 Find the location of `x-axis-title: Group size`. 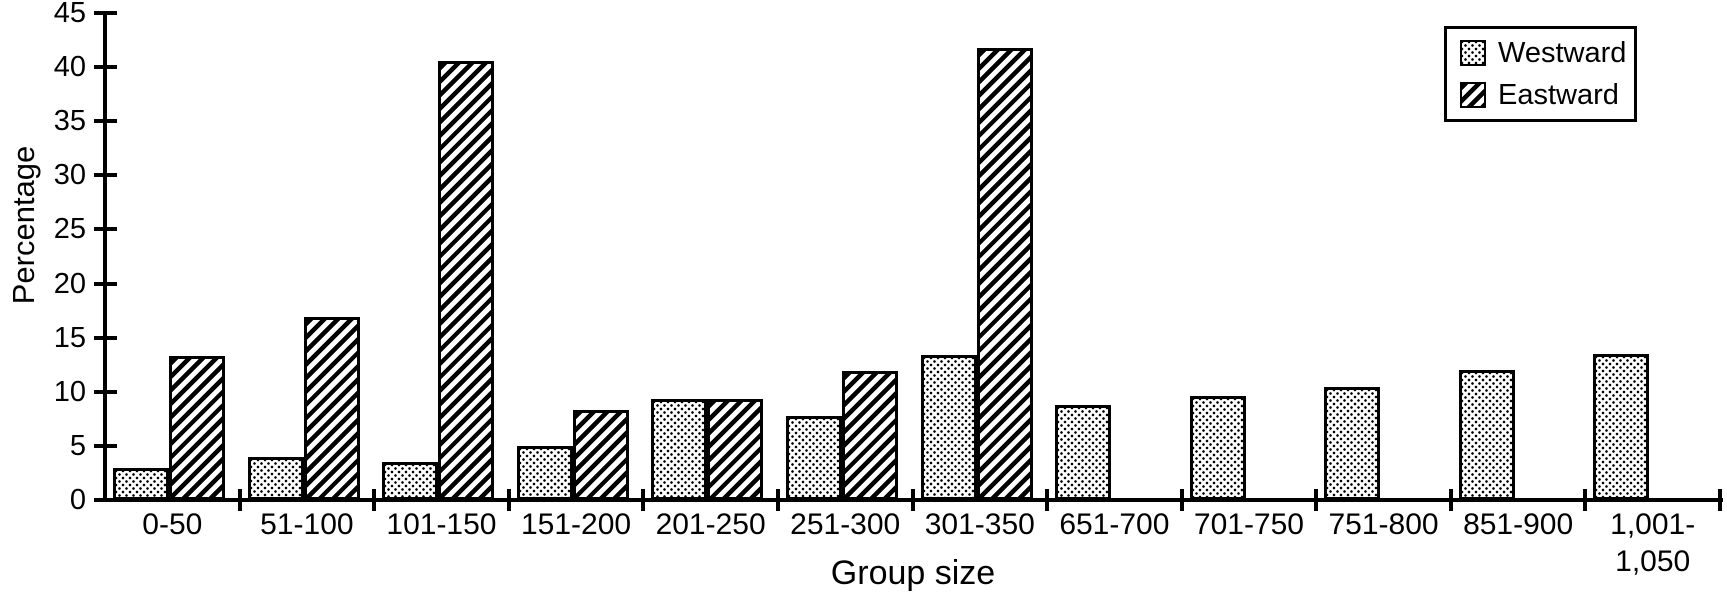

x-axis-title: Group size is located at coordinates (913, 573).